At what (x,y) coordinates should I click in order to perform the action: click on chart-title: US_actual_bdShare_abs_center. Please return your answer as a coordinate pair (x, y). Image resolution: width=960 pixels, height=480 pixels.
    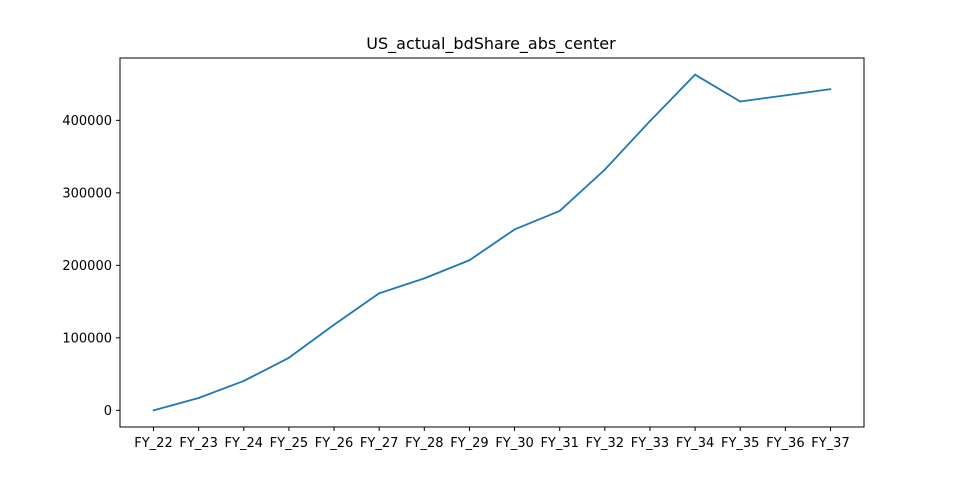
    Looking at the image, I should click on (491, 44).